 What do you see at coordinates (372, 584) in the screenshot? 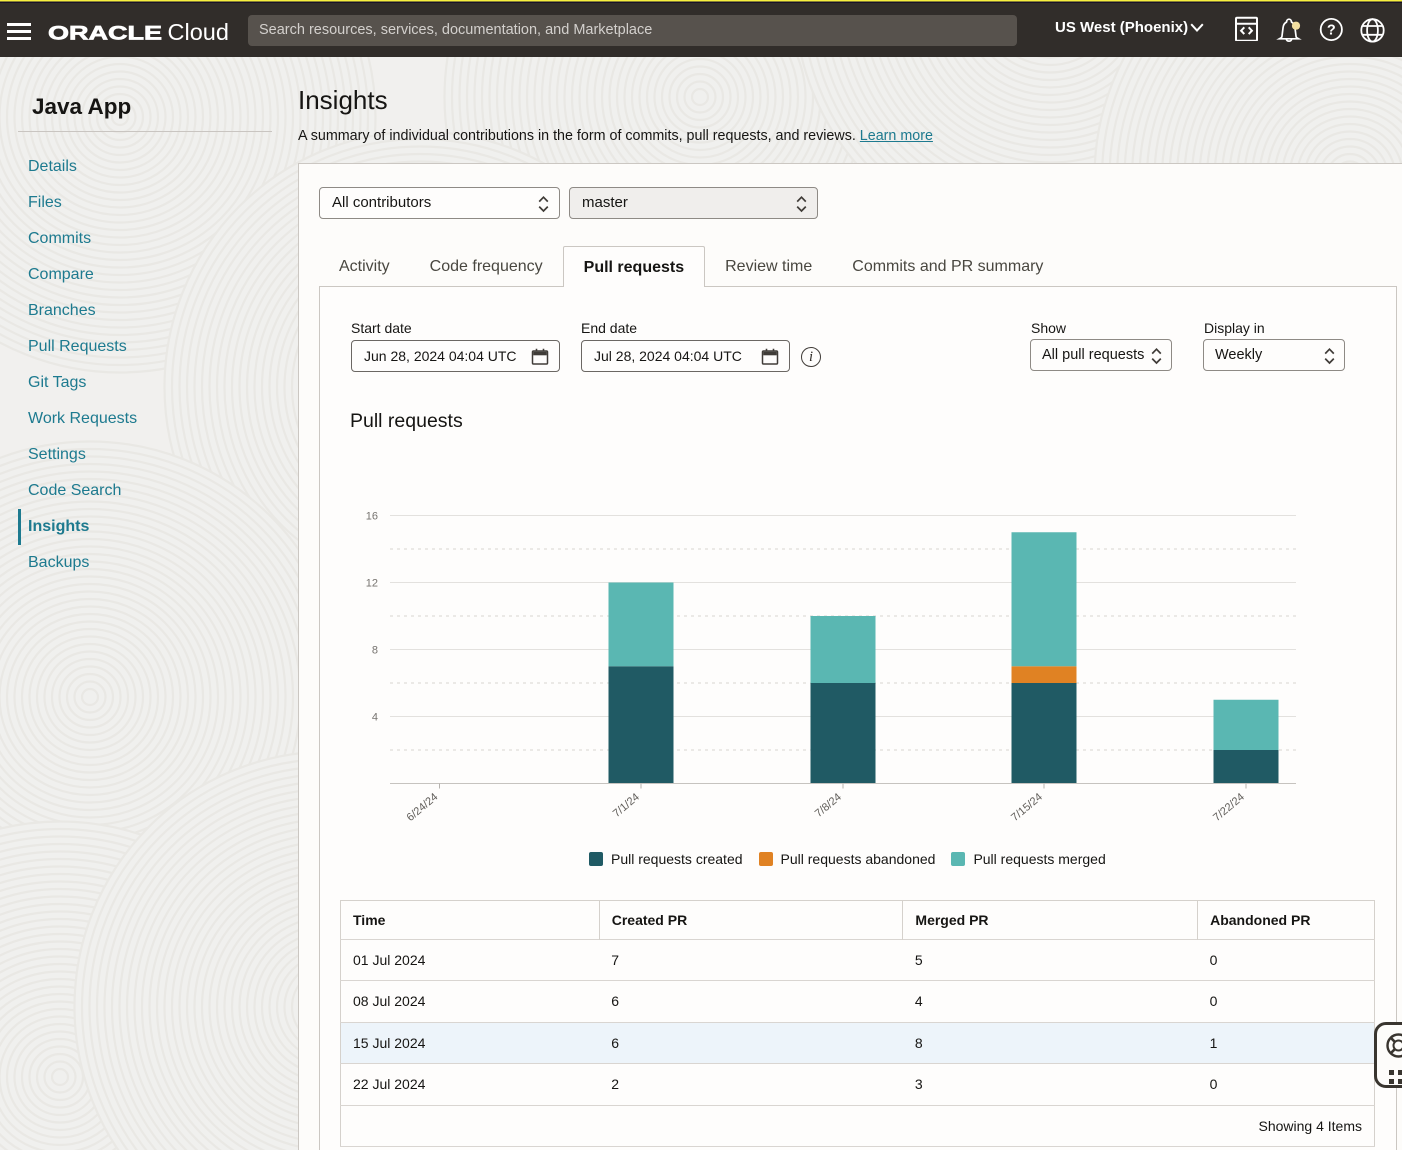
I see `svg-text: 12` at bounding box center [372, 584].